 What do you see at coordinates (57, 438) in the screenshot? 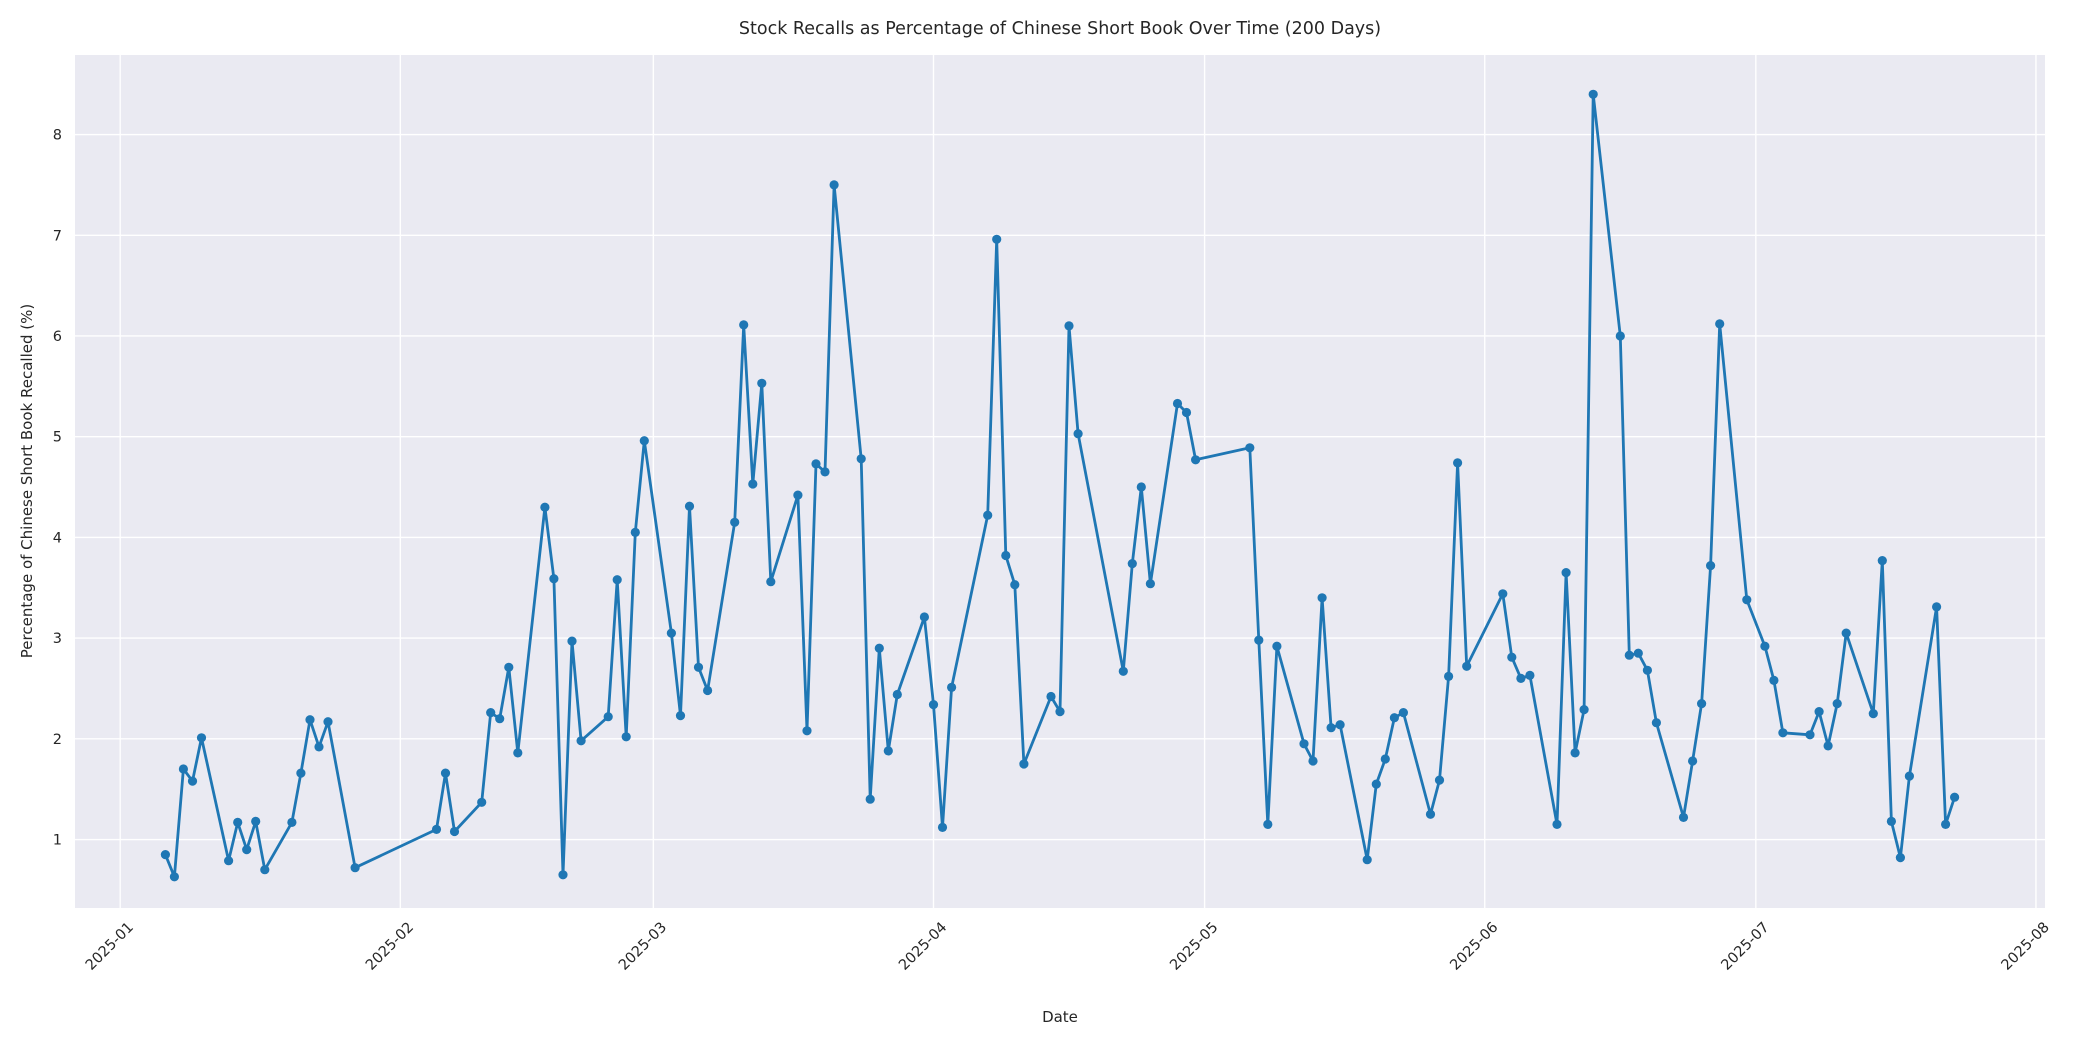
I see `y-tick-label: 5` at bounding box center [57, 438].